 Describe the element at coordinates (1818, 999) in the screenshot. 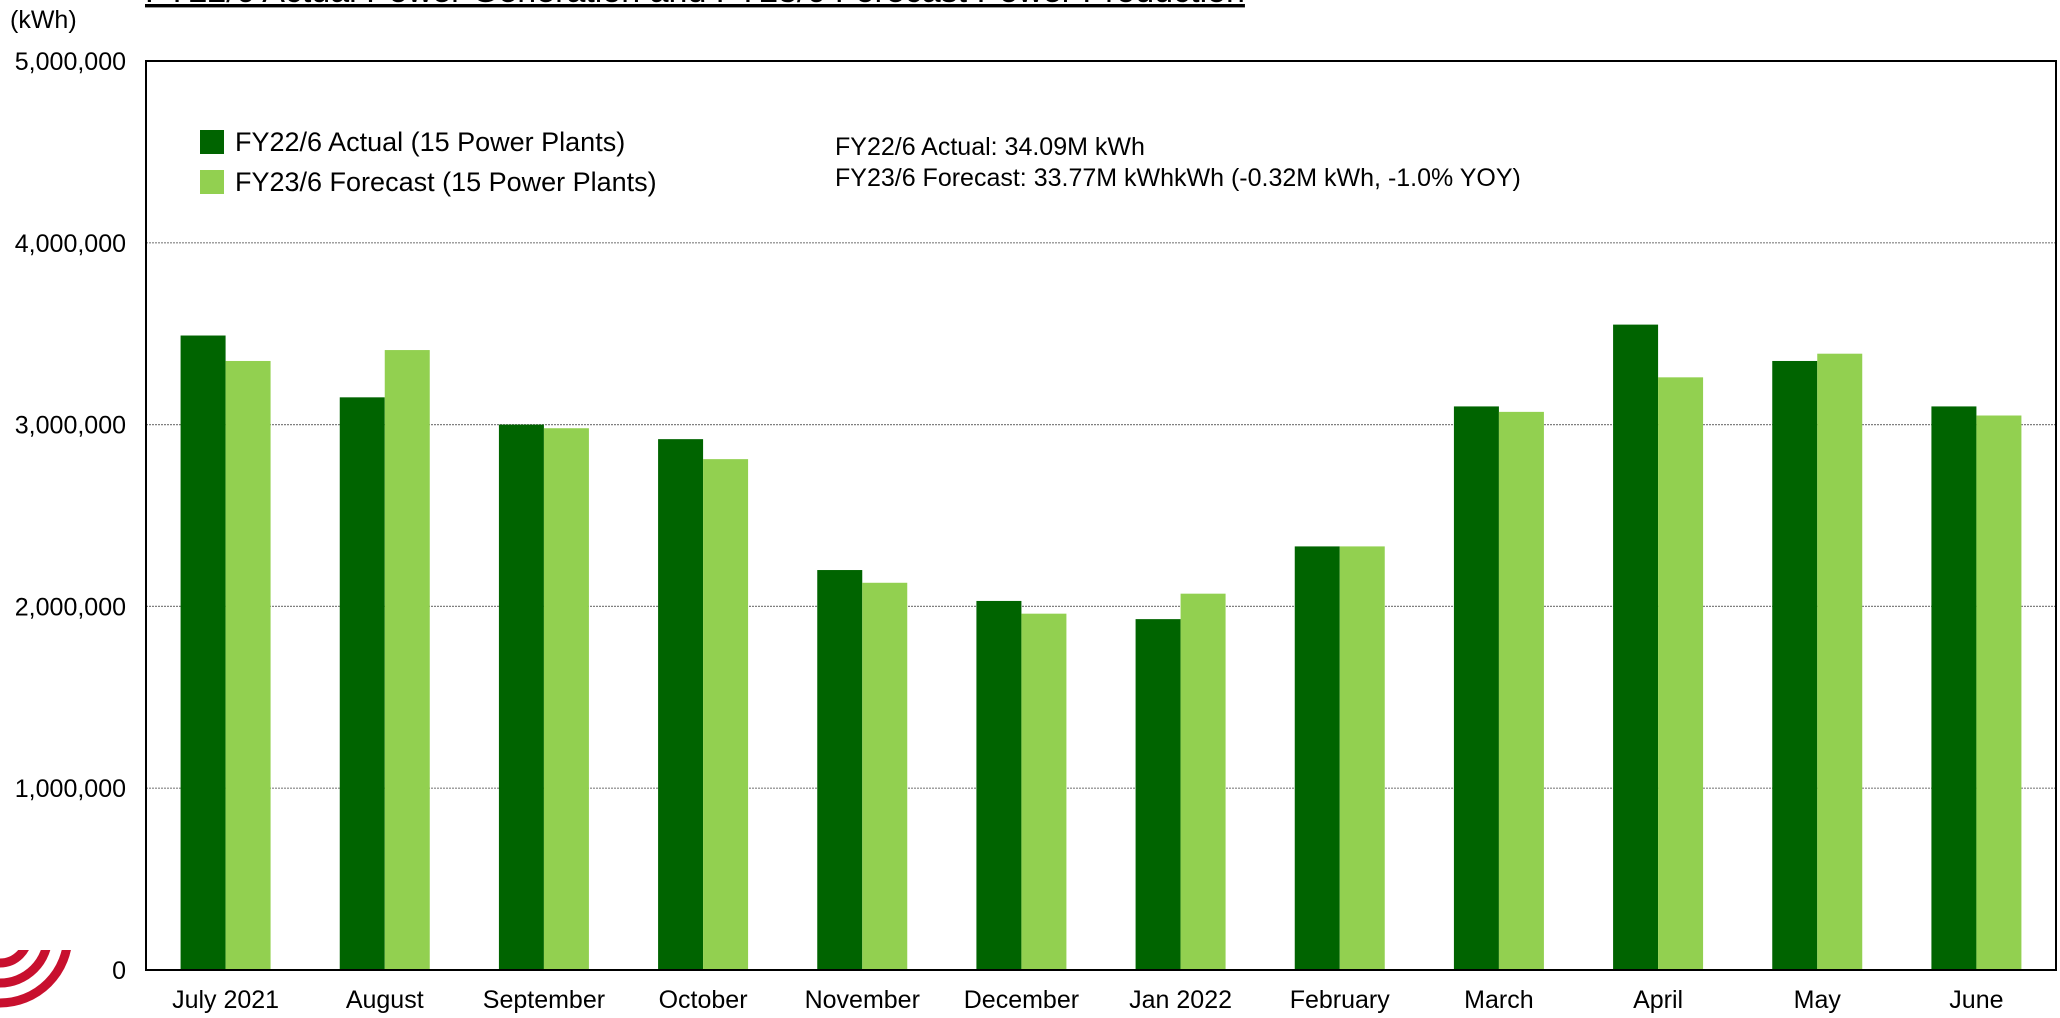

I see `x-tick-label: May` at that location.